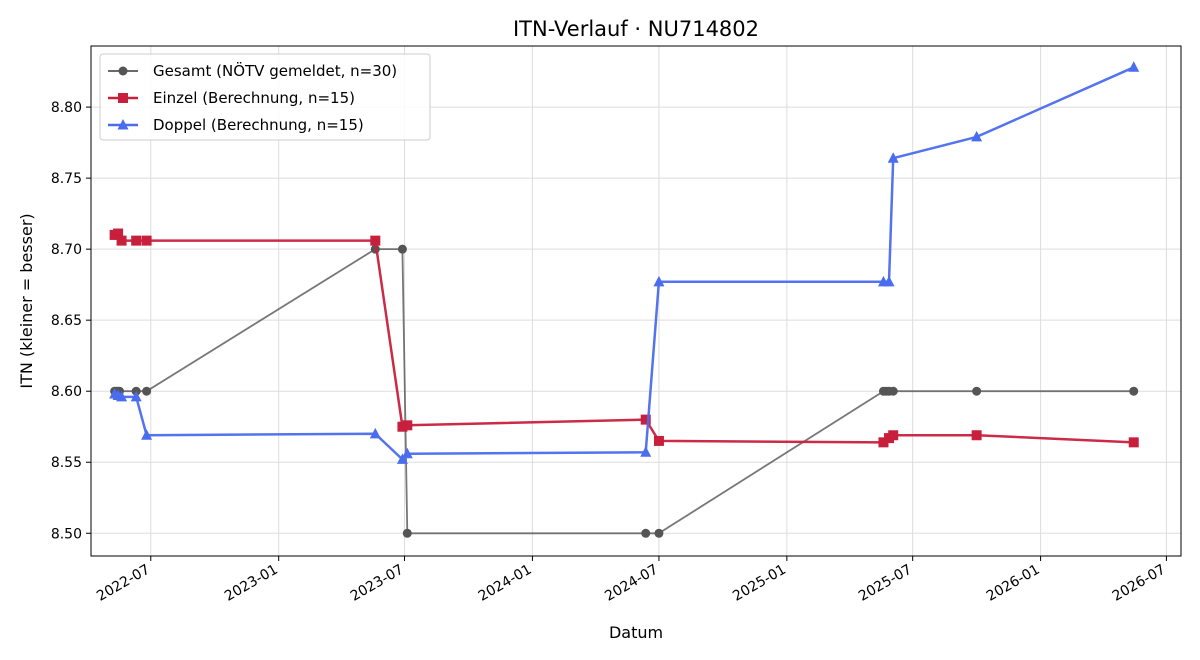 This screenshot has width=1200, height=660. Describe the element at coordinates (66, 534) in the screenshot. I see `y-tick-label: 8.50` at that location.